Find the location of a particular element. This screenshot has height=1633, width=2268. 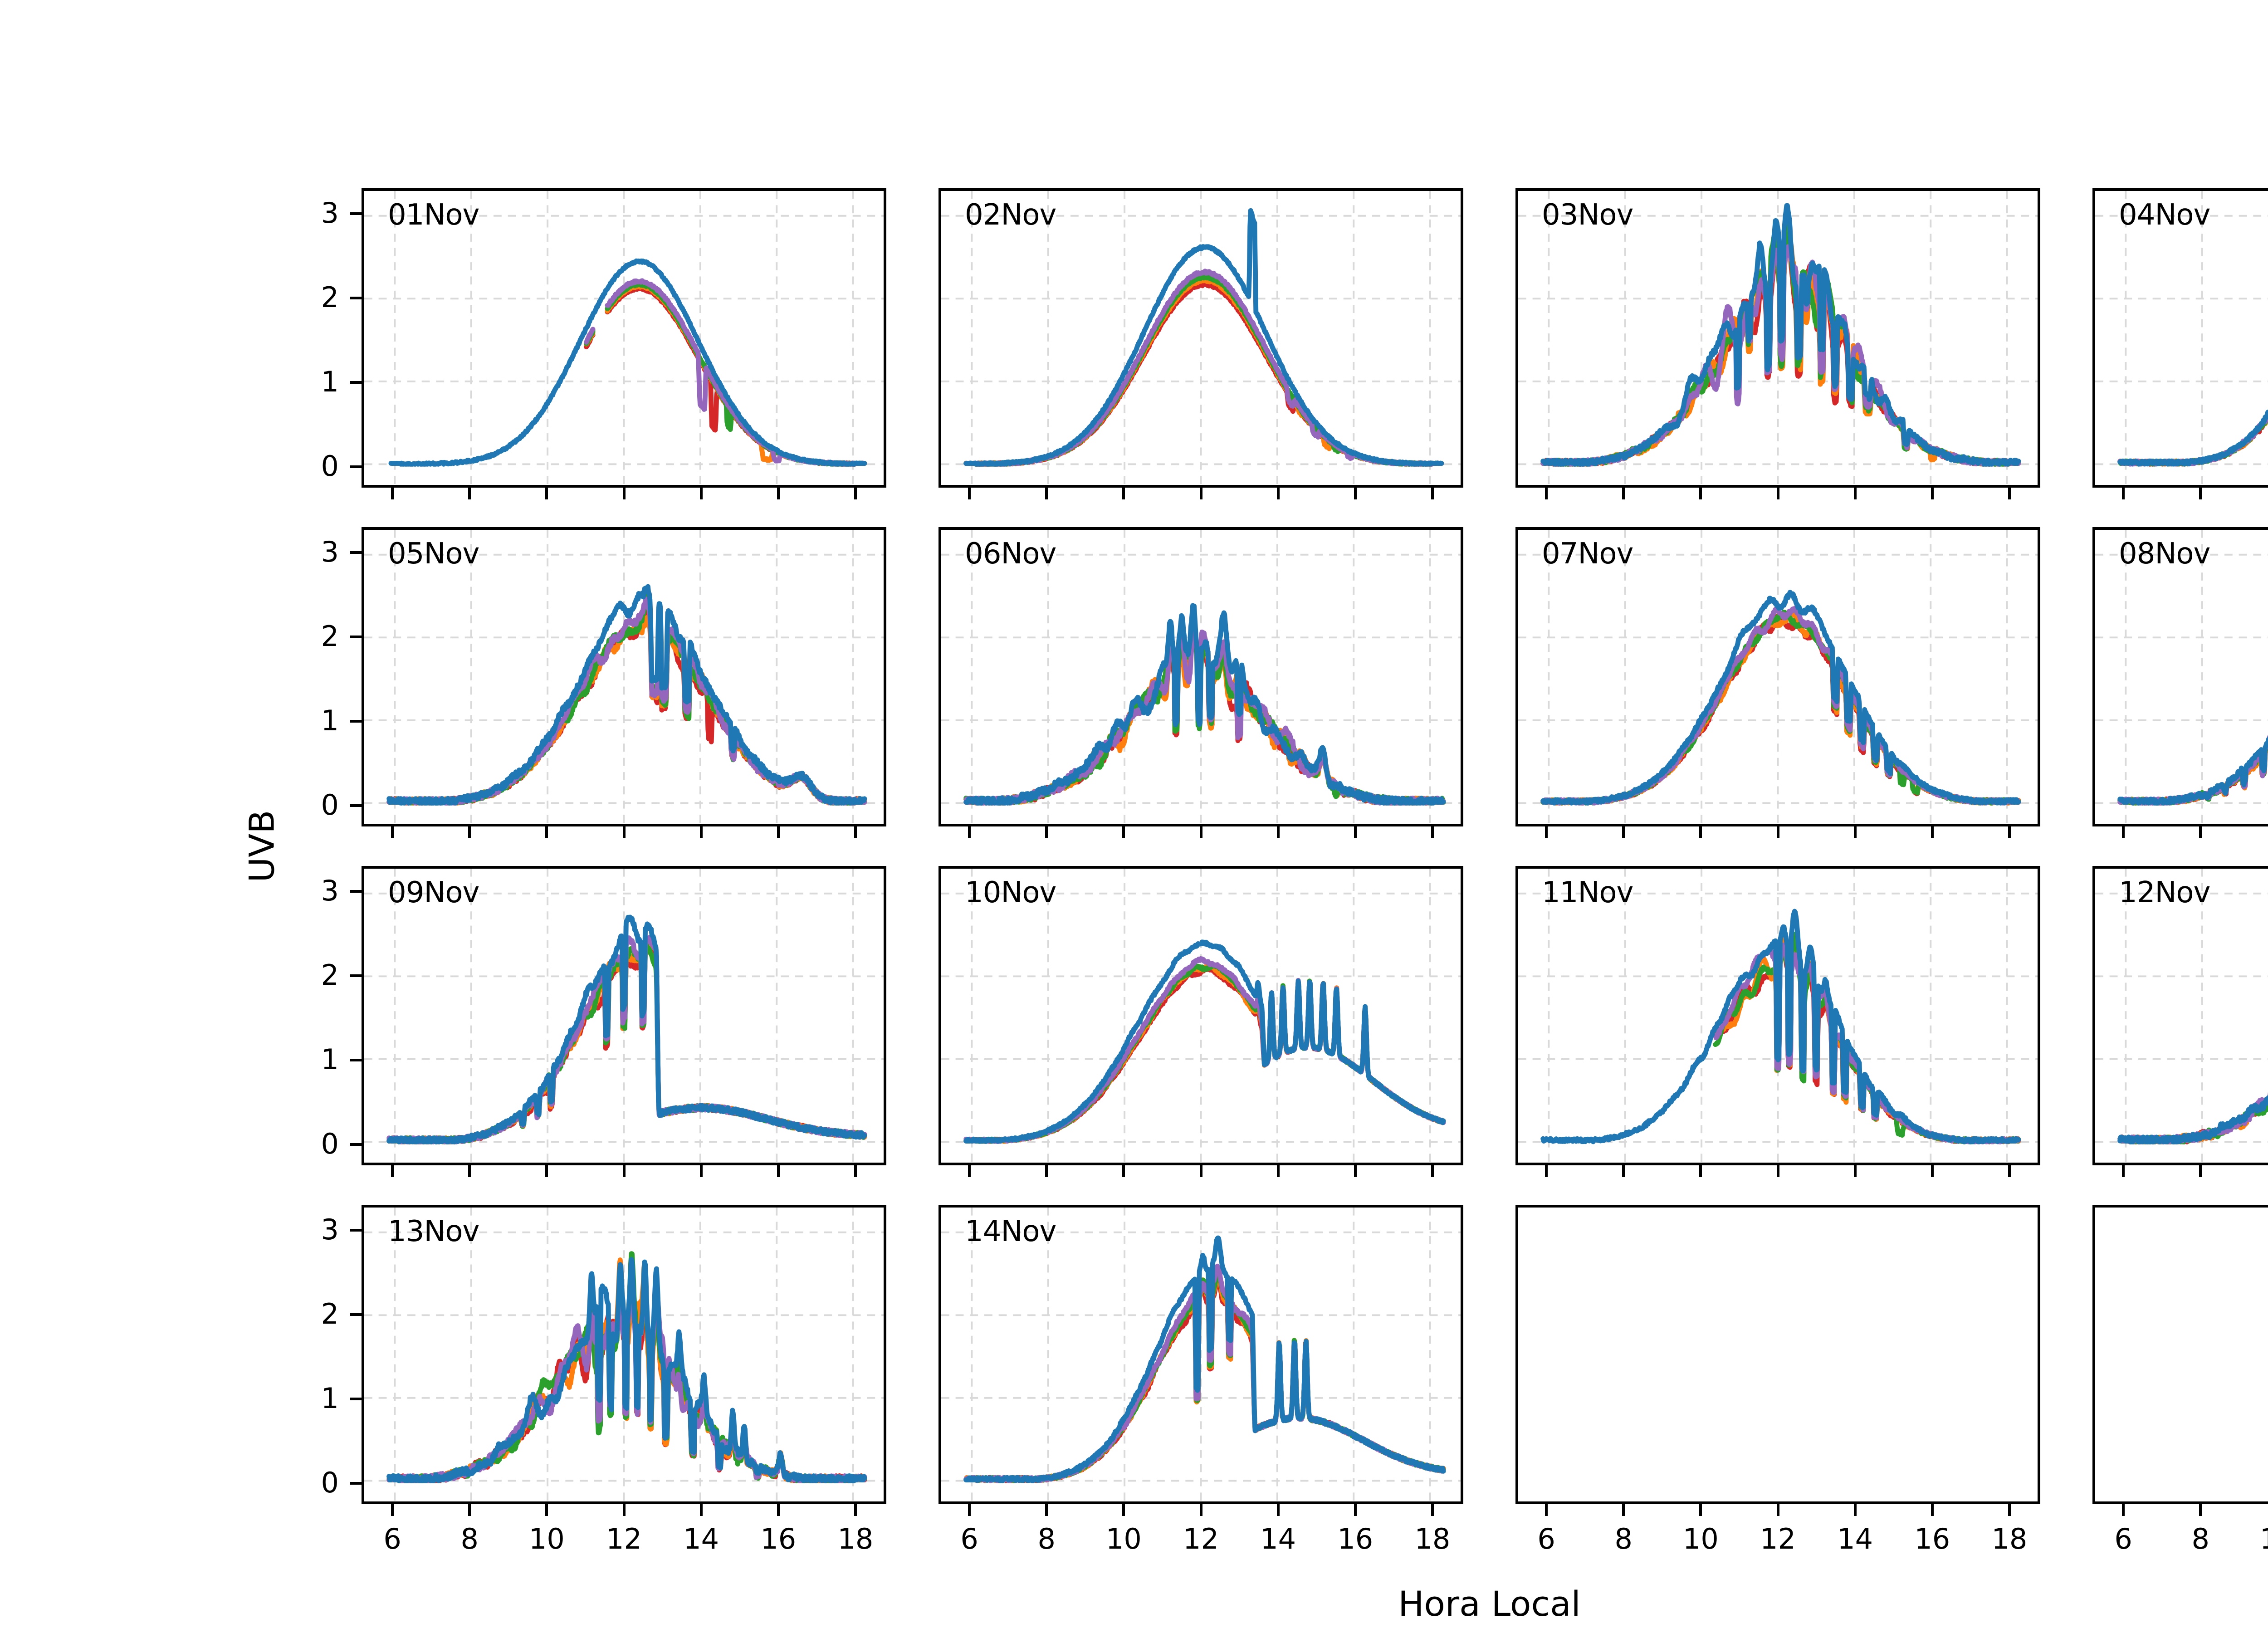

panel-02nov is located at coordinates (1200, 338).